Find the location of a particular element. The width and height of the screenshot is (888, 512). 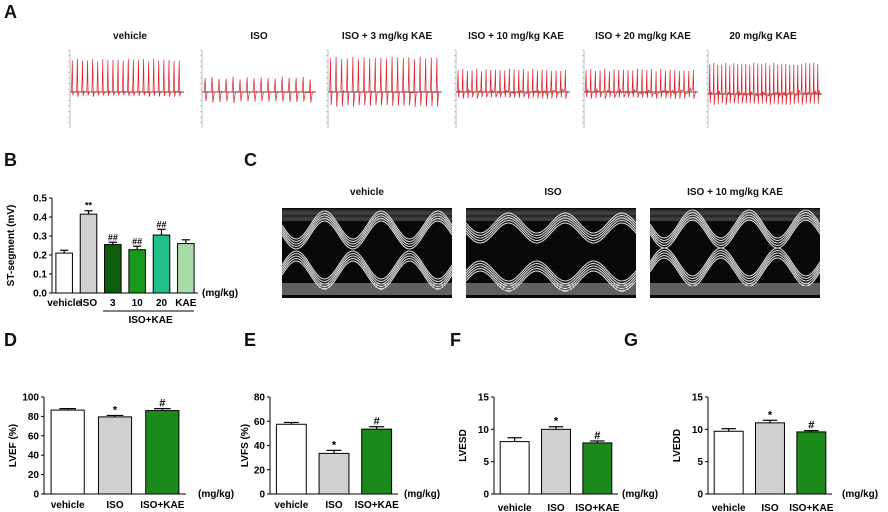

x-tick-label: 10 is located at coordinates (138, 303).